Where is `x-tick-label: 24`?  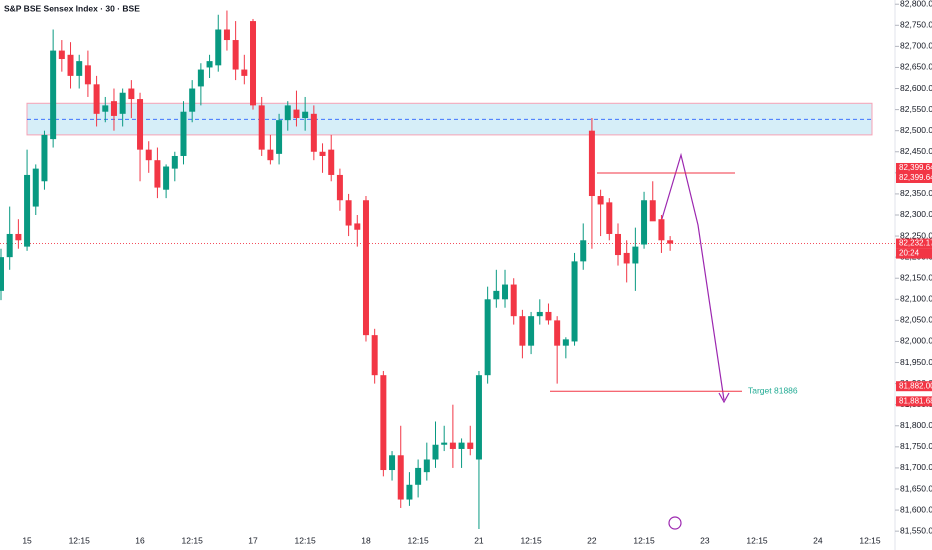 x-tick-label: 24 is located at coordinates (818, 540).